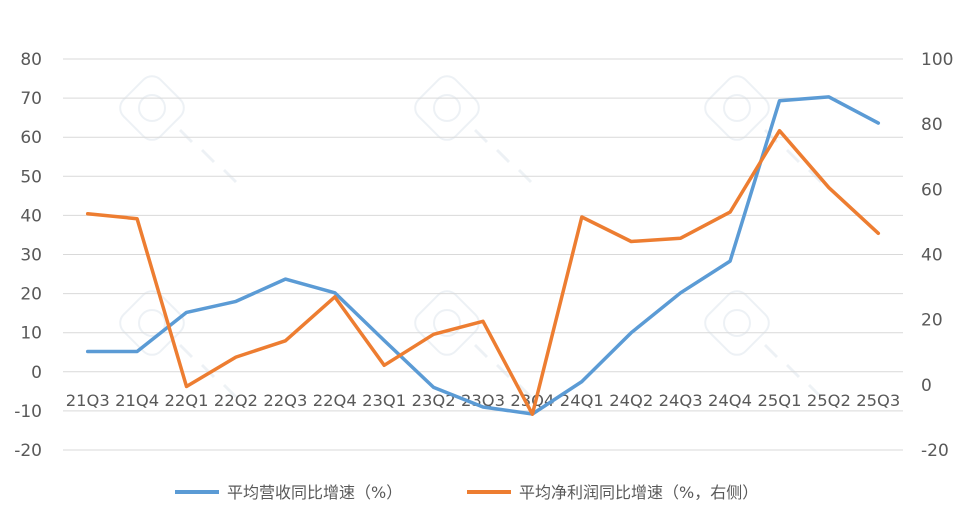  I want to click on x-tick-label: 22Q4, so click(335, 400).